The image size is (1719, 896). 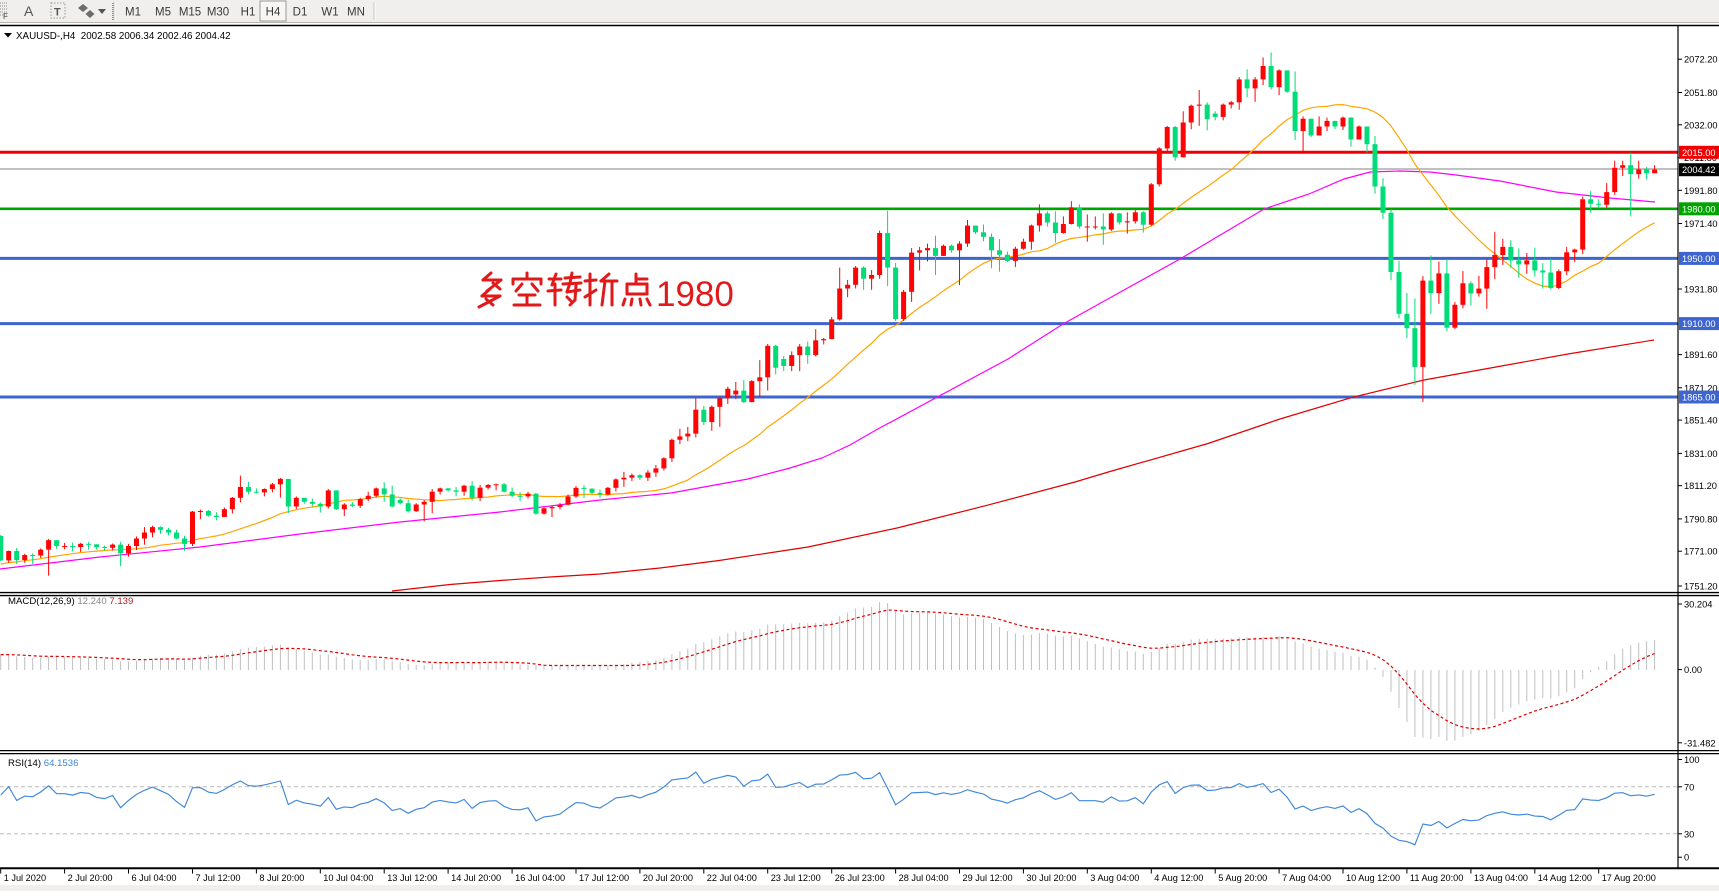 I want to click on svg-text: 2051.80, so click(x=1701, y=93).